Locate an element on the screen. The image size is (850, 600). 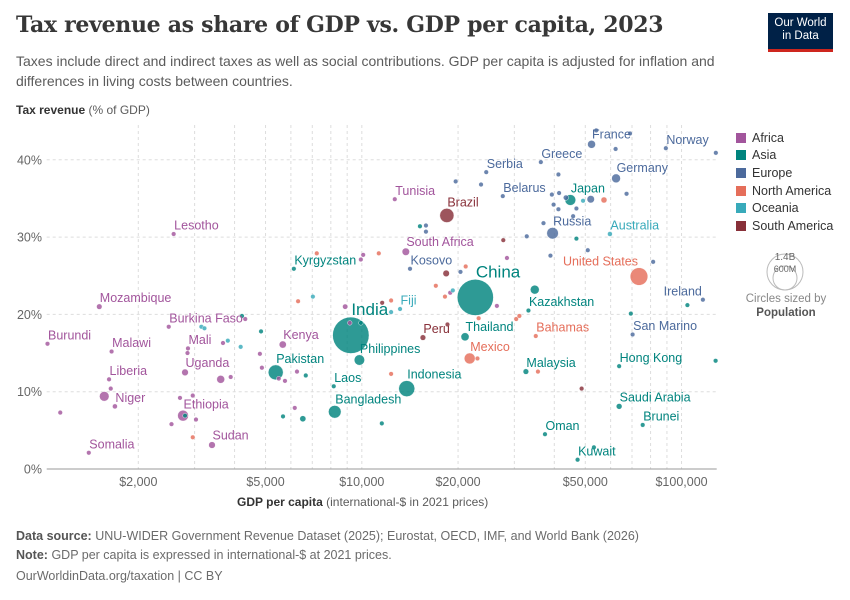
owid-logo: Our World in Data is located at coordinates (800, 32).